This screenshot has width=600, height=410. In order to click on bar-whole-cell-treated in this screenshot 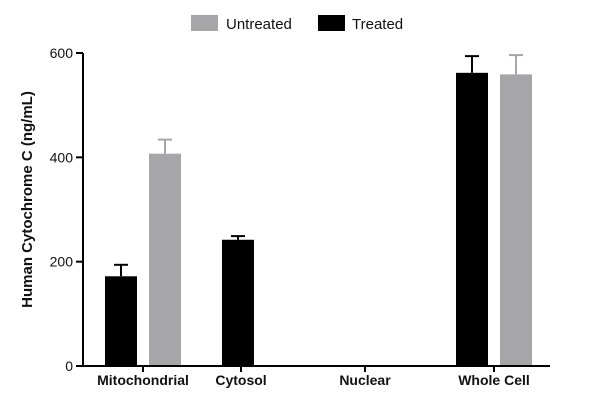, I will do `click(472, 219)`.